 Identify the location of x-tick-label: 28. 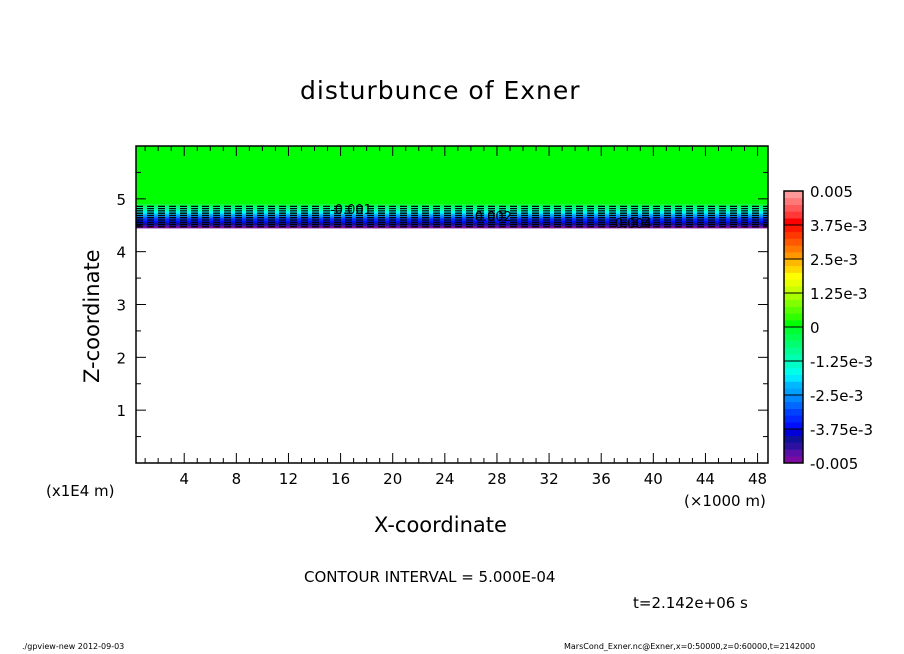
(496, 479).